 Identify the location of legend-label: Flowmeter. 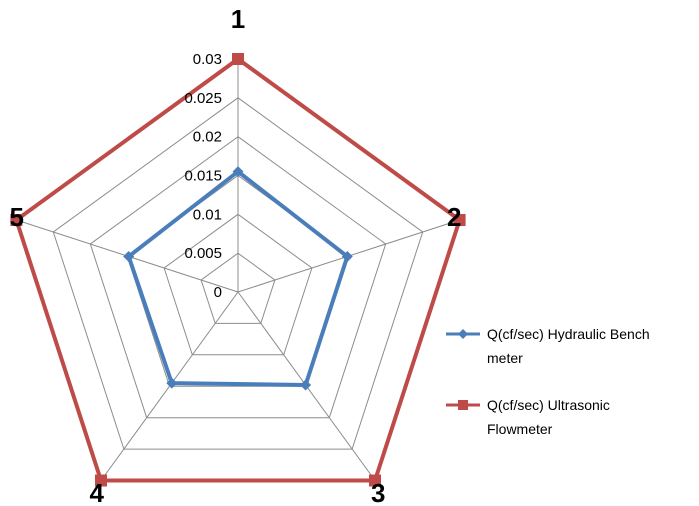
(520, 429).